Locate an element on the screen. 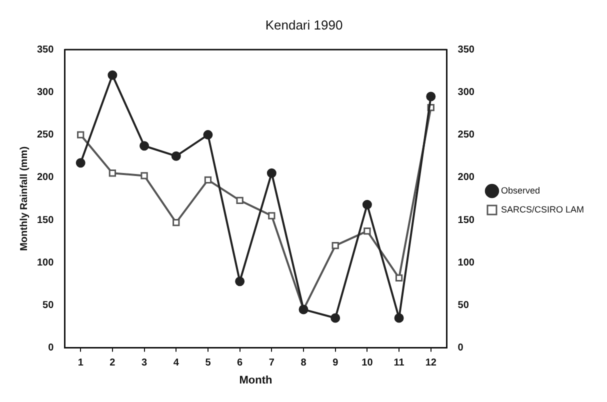 The image size is (607, 402). x-tick-label: 4 is located at coordinates (176, 363).